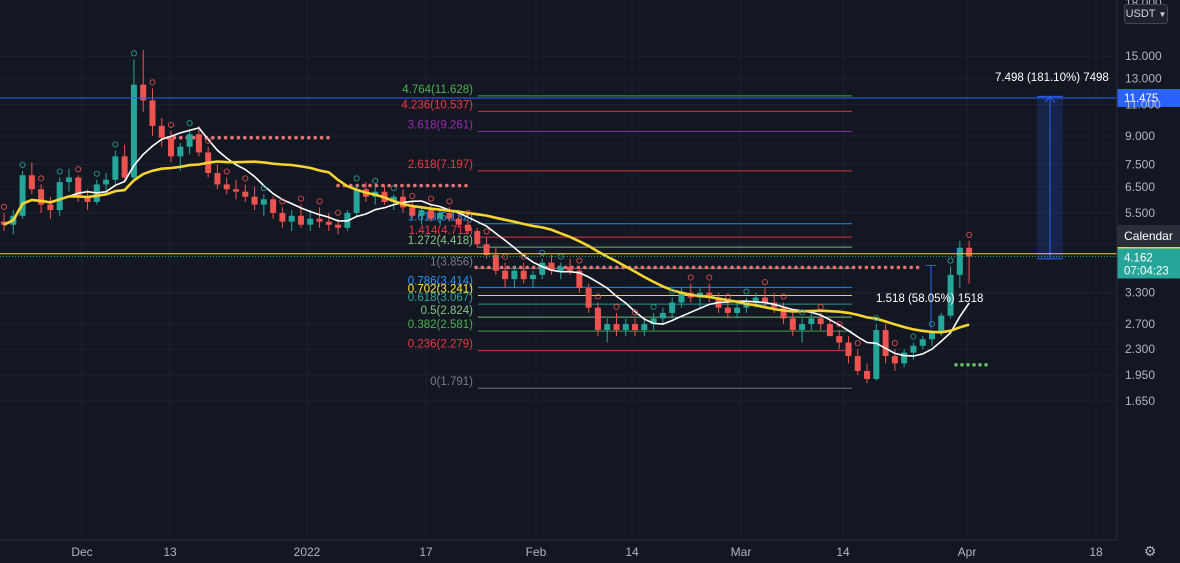 The width and height of the screenshot is (1180, 563). What do you see at coordinates (1150, 551) in the screenshot?
I see `gear-icon: ⚙` at bounding box center [1150, 551].